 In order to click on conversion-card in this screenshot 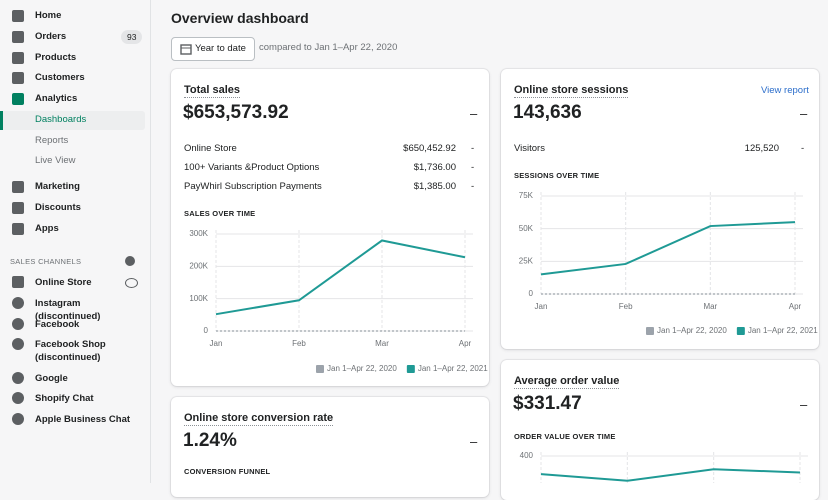, I will do `click(330, 447)`.